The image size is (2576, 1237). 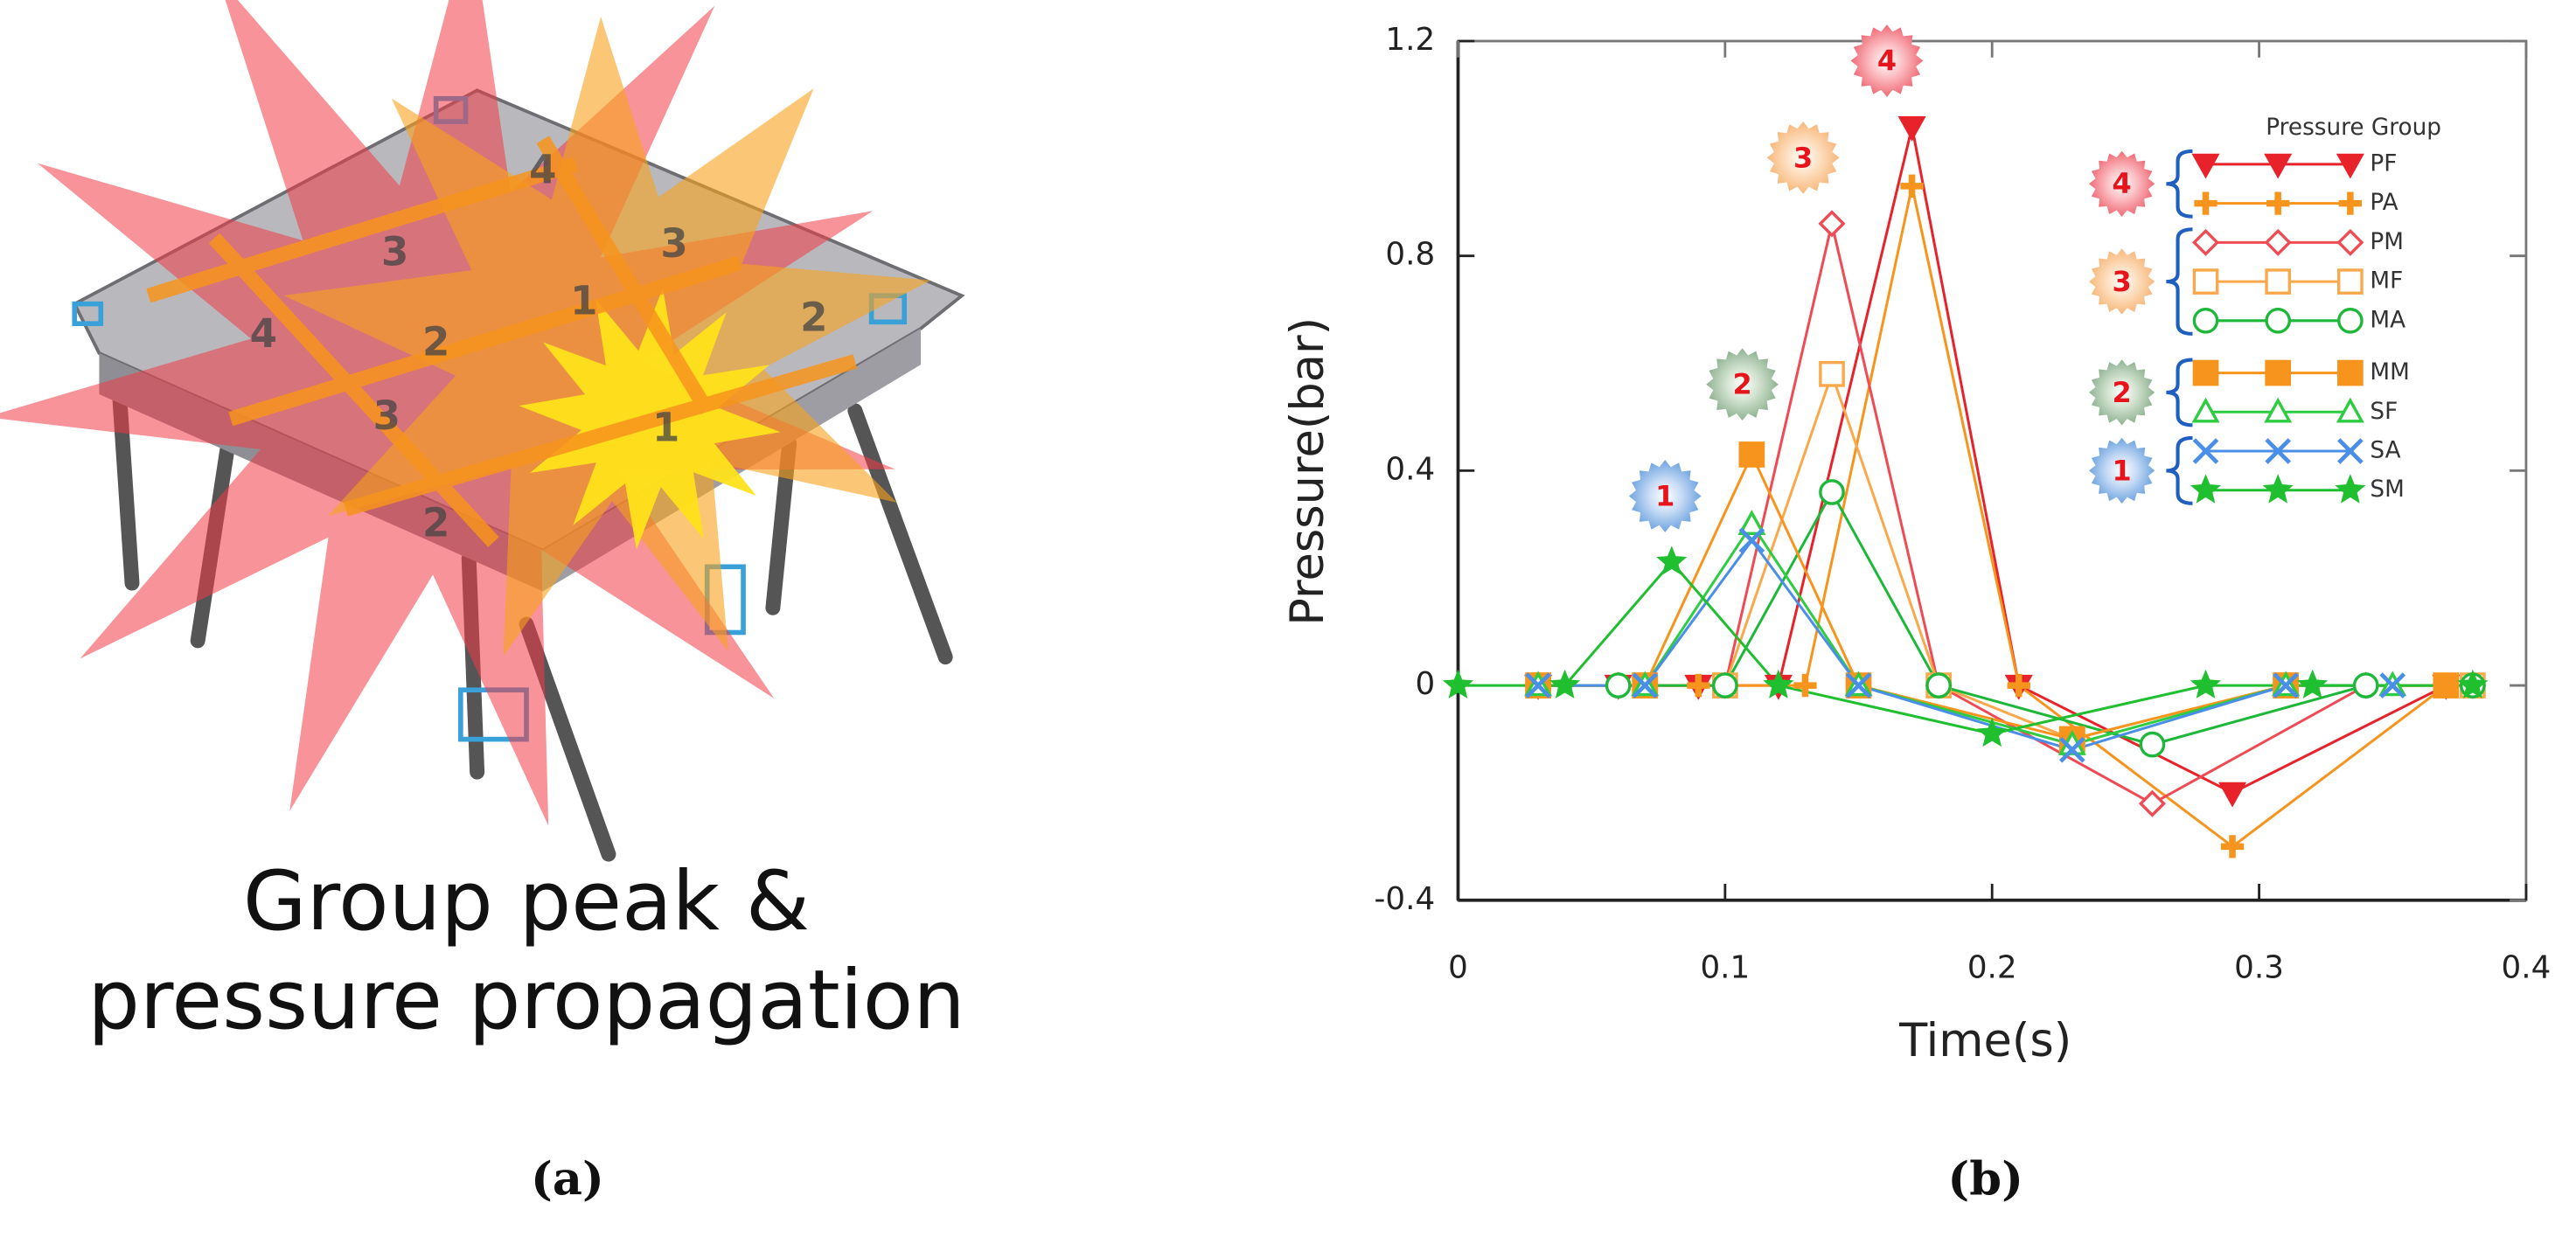 What do you see at coordinates (2259, 968) in the screenshot?
I see `x-tick-label: 0.3` at bounding box center [2259, 968].